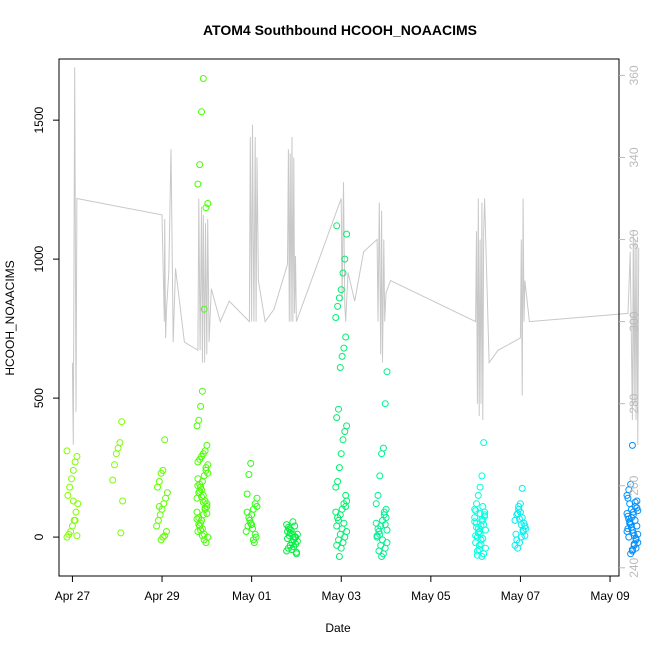 Image resolution: width=650 pixels, height=650 pixels. Describe the element at coordinates (162, 596) in the screenshot. I see `x-tick-label: Apr 29` at that location.